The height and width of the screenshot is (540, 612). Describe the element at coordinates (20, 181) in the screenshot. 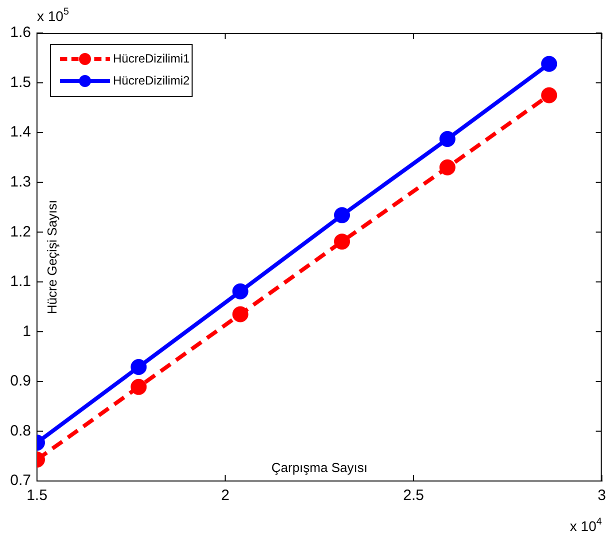

I see `y-tick-label: 1.3` at that location.